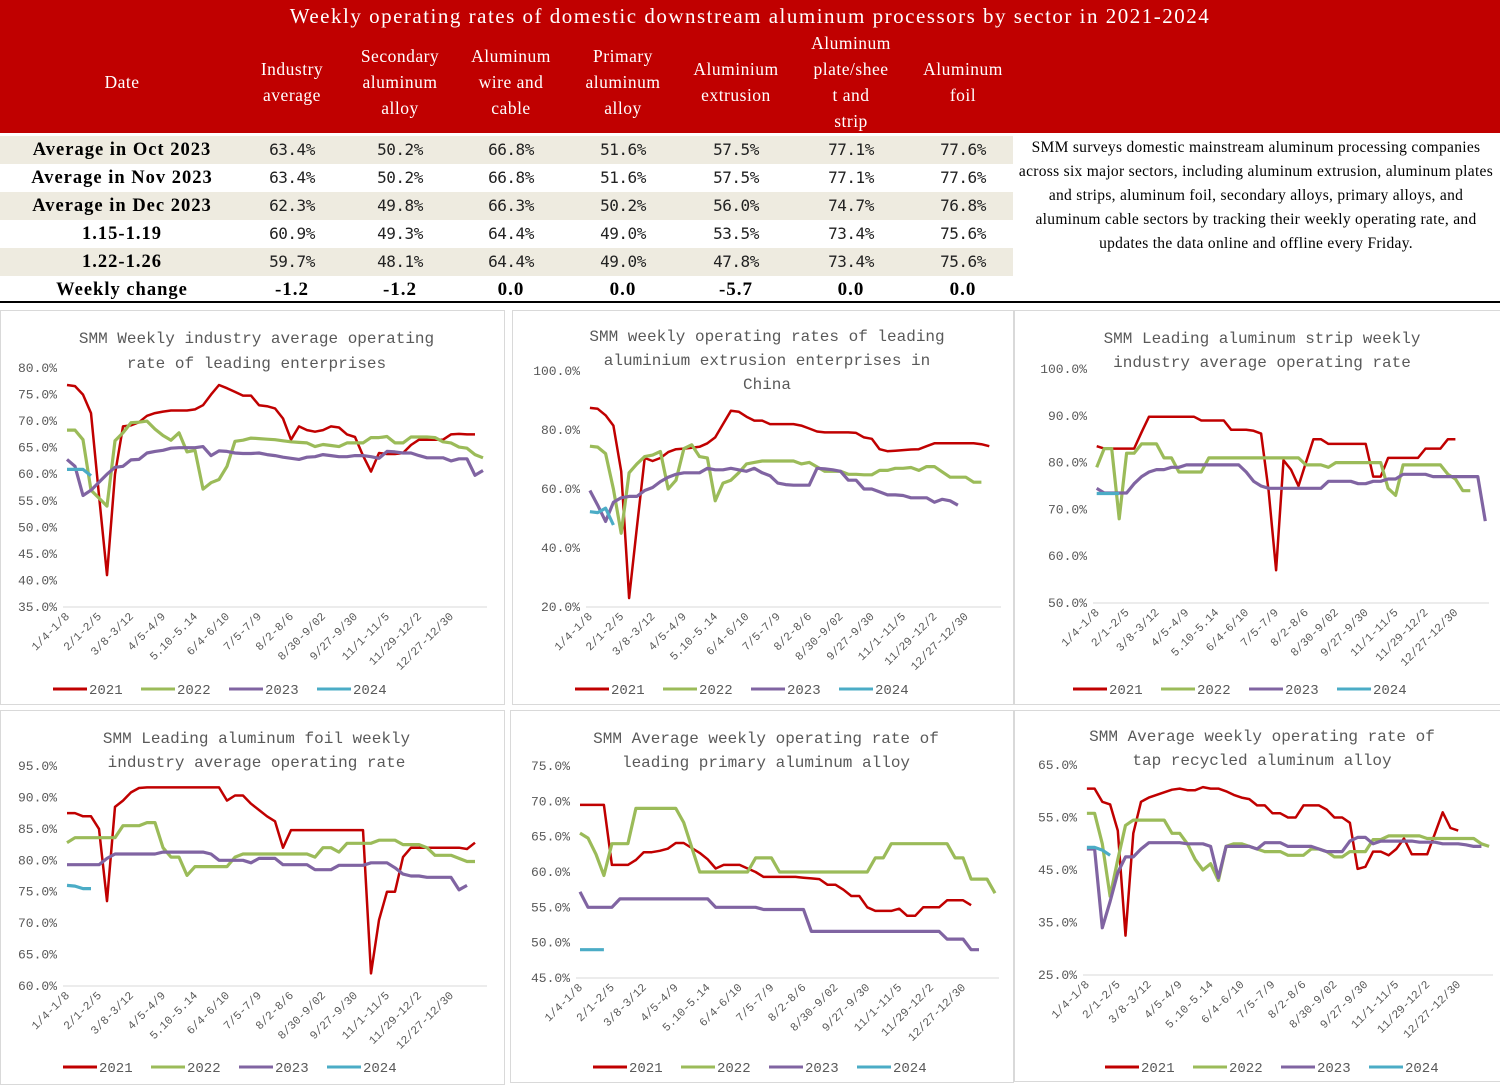 The height and width of the screenshot is (1091, 1500). Describe the element at coordinates (292, 81) in the screenshot. I see `header-industry-average: Industry average` at that location.